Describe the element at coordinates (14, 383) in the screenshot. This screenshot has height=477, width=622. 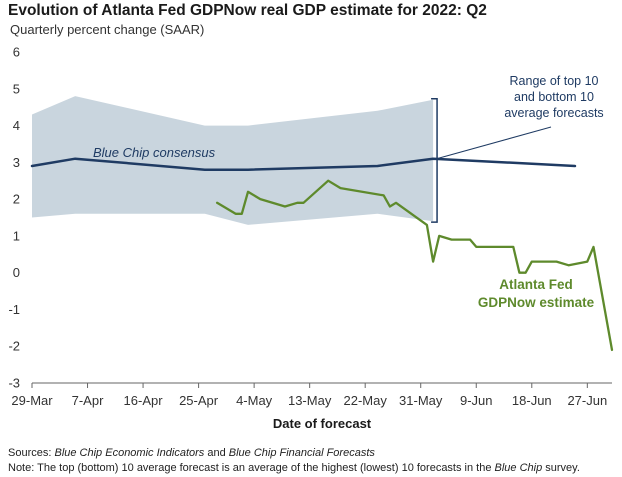
I see `y-tick-label: -3` at that location.